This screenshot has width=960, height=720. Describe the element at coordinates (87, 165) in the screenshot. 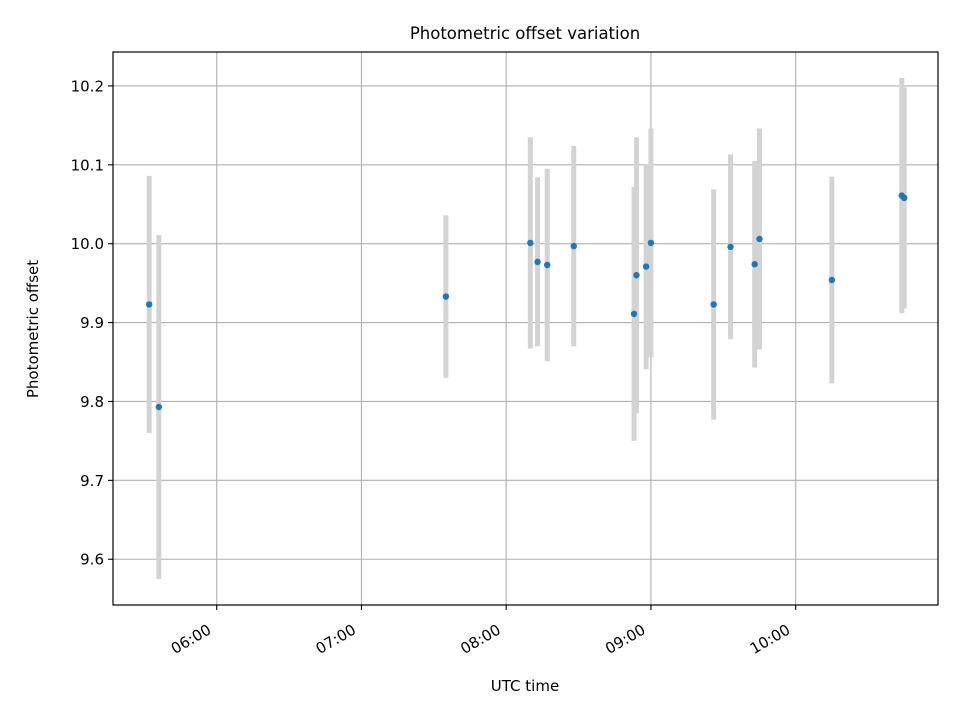

I see `y-tick-label: 10.1` at that location.